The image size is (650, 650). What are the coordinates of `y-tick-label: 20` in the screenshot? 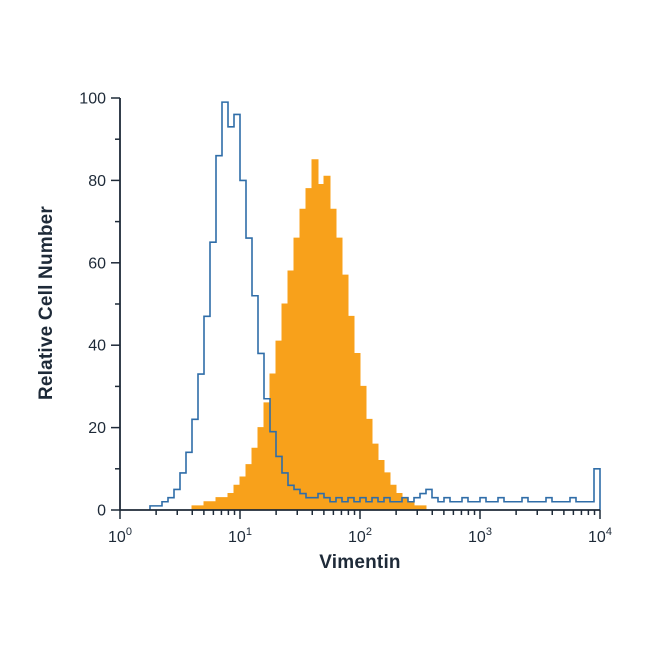 It's located at (97, 428).